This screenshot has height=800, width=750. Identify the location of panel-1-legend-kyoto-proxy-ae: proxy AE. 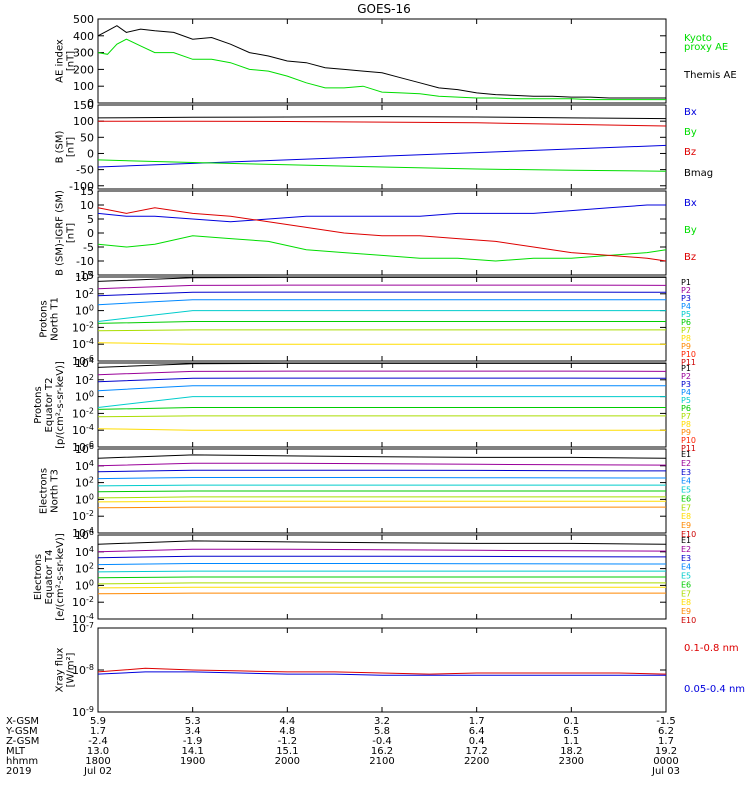
(706, 47).